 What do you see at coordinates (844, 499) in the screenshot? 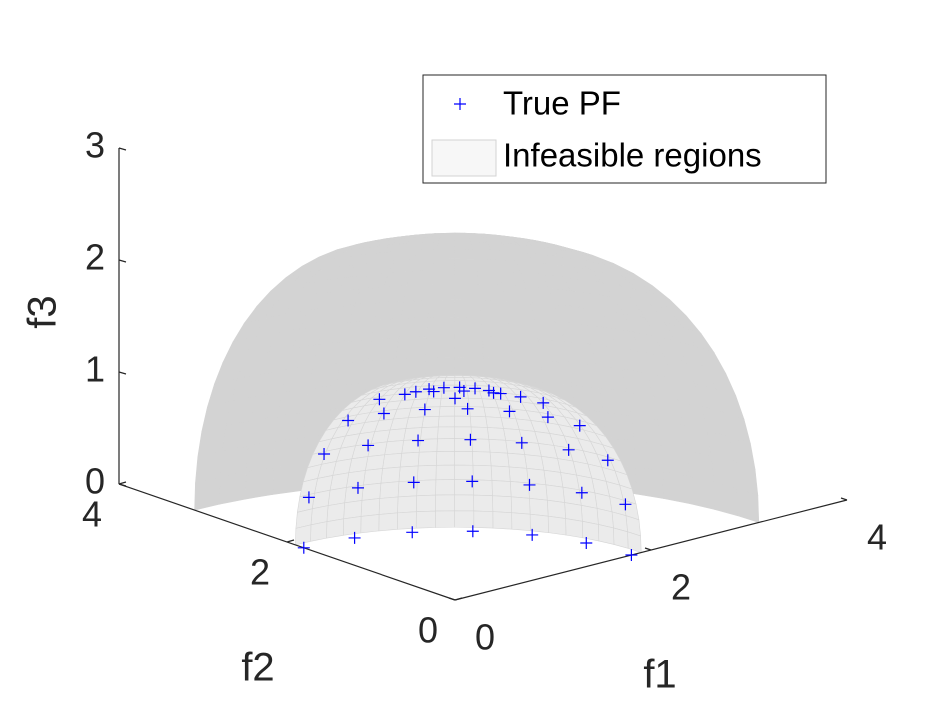
I see `x-tick` at bounding box center [844, 499].